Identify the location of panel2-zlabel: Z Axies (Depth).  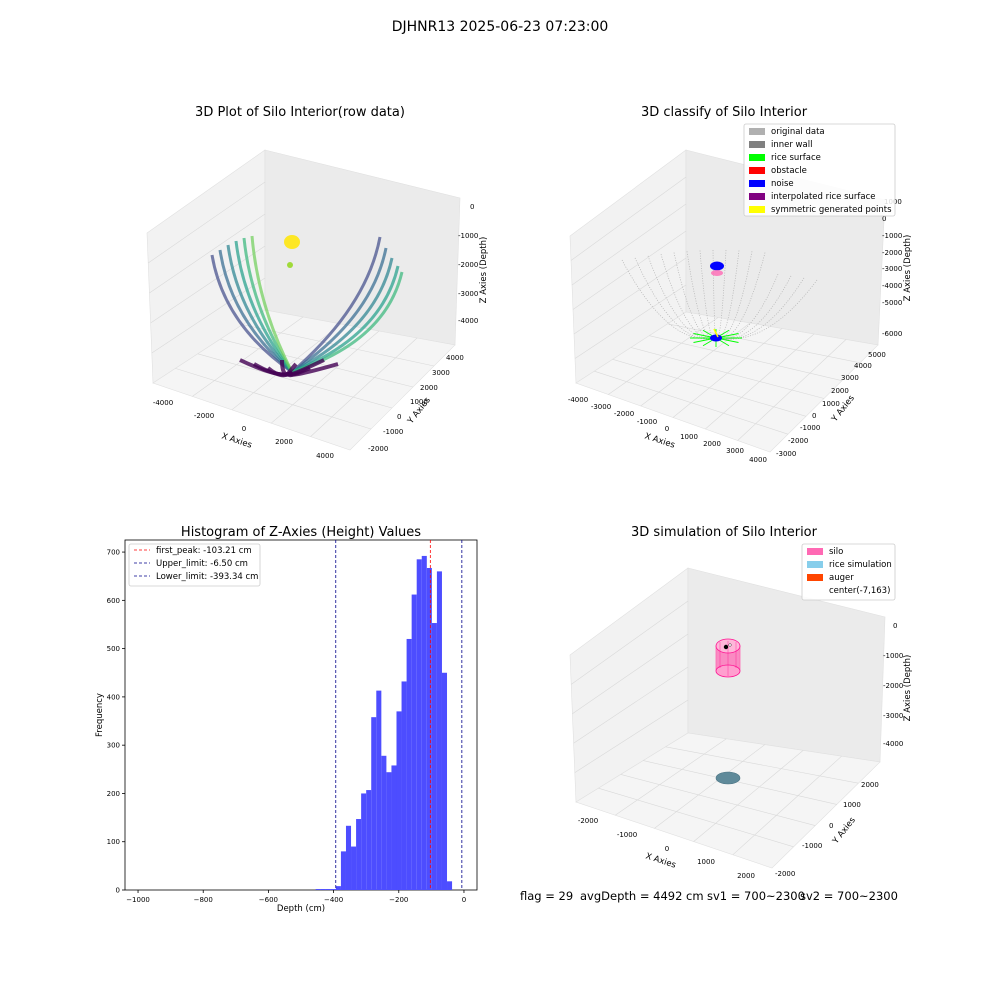
(908, 268).